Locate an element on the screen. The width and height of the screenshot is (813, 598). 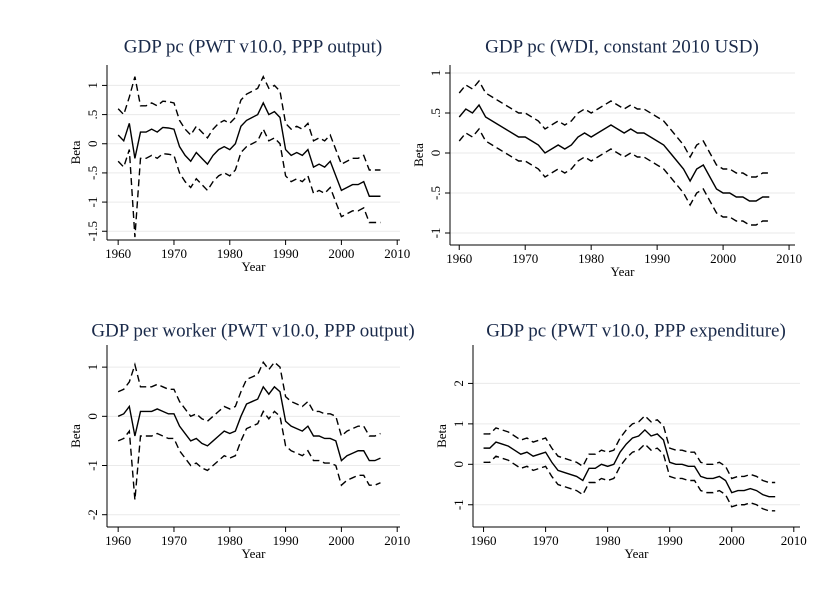
chart-title: GDP pc (PWT v10.0, PPP expenditure) is located at coordinates (636, 330).